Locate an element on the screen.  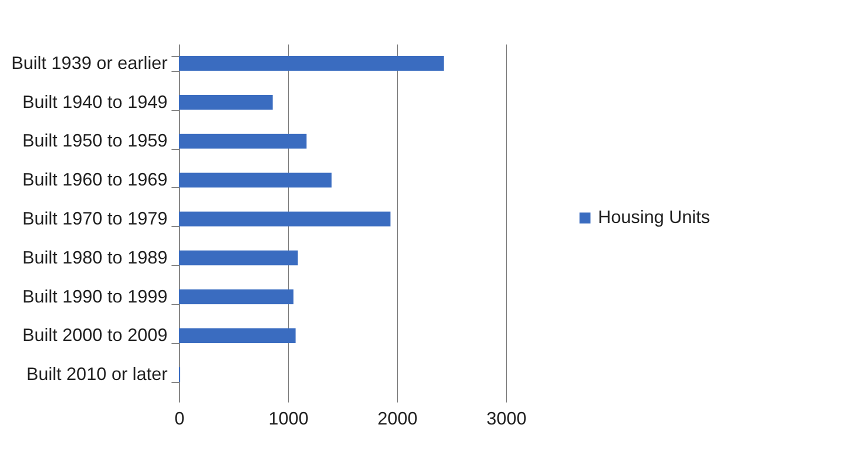
x-tick-label: 1000 is located at coordinates (288, 418).